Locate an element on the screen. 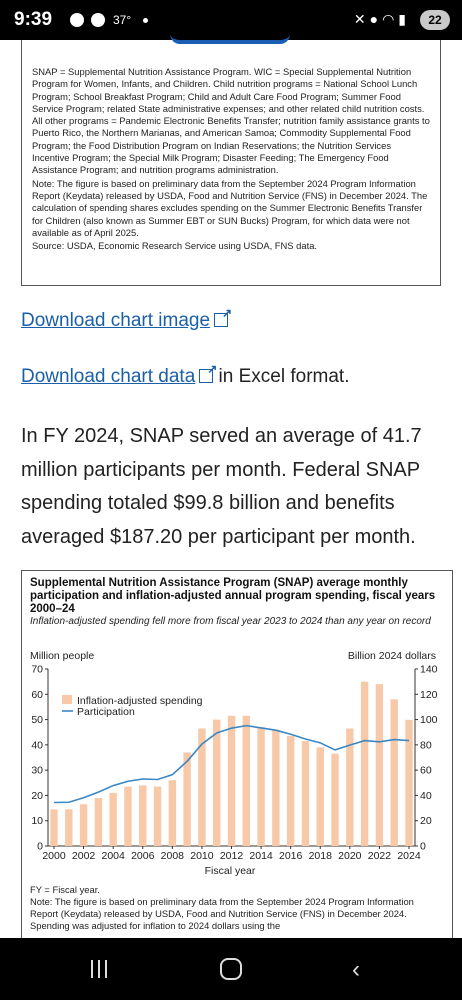 The width and height of the screenshot is (462, 1000). y-tick-label-left: 30 is located at coordinates (37, 771).